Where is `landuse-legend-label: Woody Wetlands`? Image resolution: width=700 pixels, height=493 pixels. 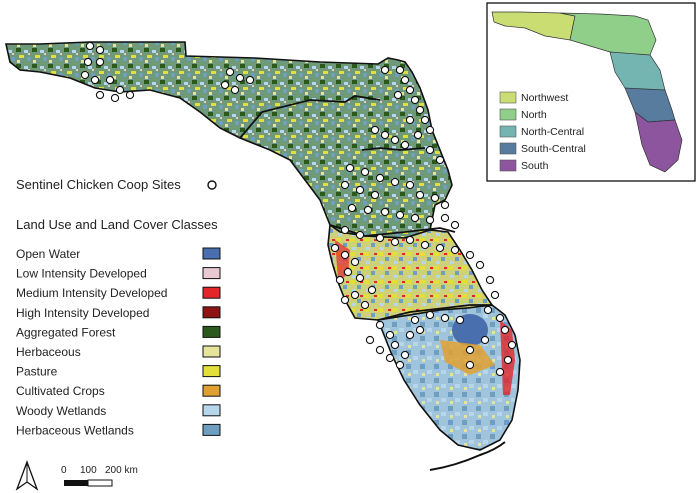
landuse-legend-label: Woody Wetlands is located at coordinates (61, 411).